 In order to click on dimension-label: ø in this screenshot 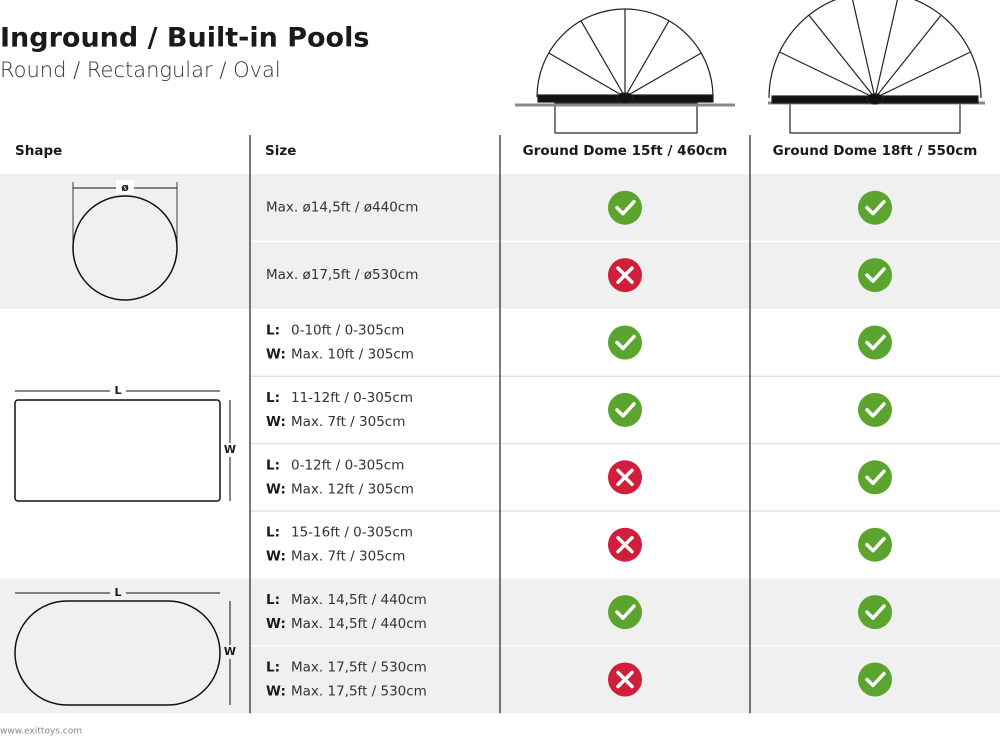, I will do `click(125, 187)`.